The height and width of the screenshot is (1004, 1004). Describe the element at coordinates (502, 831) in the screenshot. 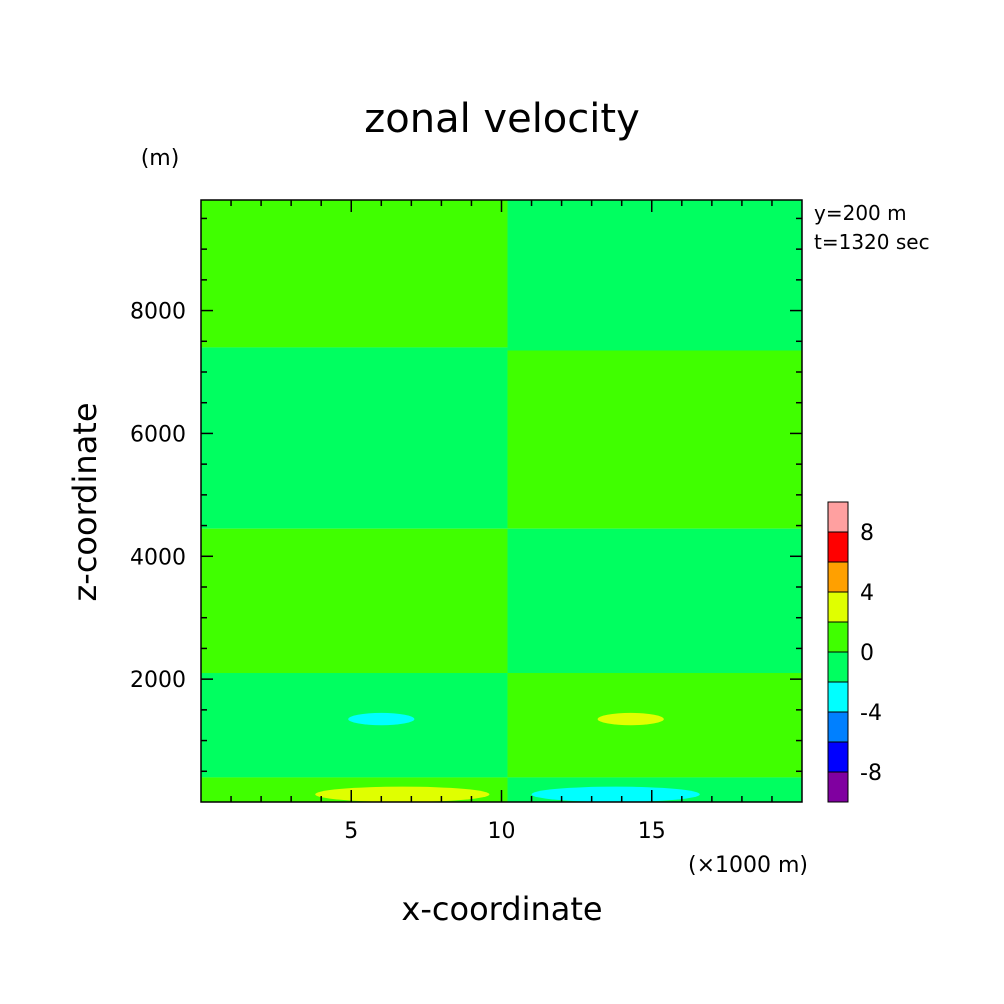

I see `x-tick-label: 10` at that location.